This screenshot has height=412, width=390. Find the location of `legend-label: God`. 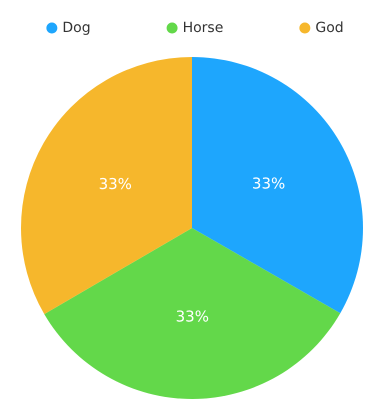

legend-label: God is located at coordinates (329, 28).